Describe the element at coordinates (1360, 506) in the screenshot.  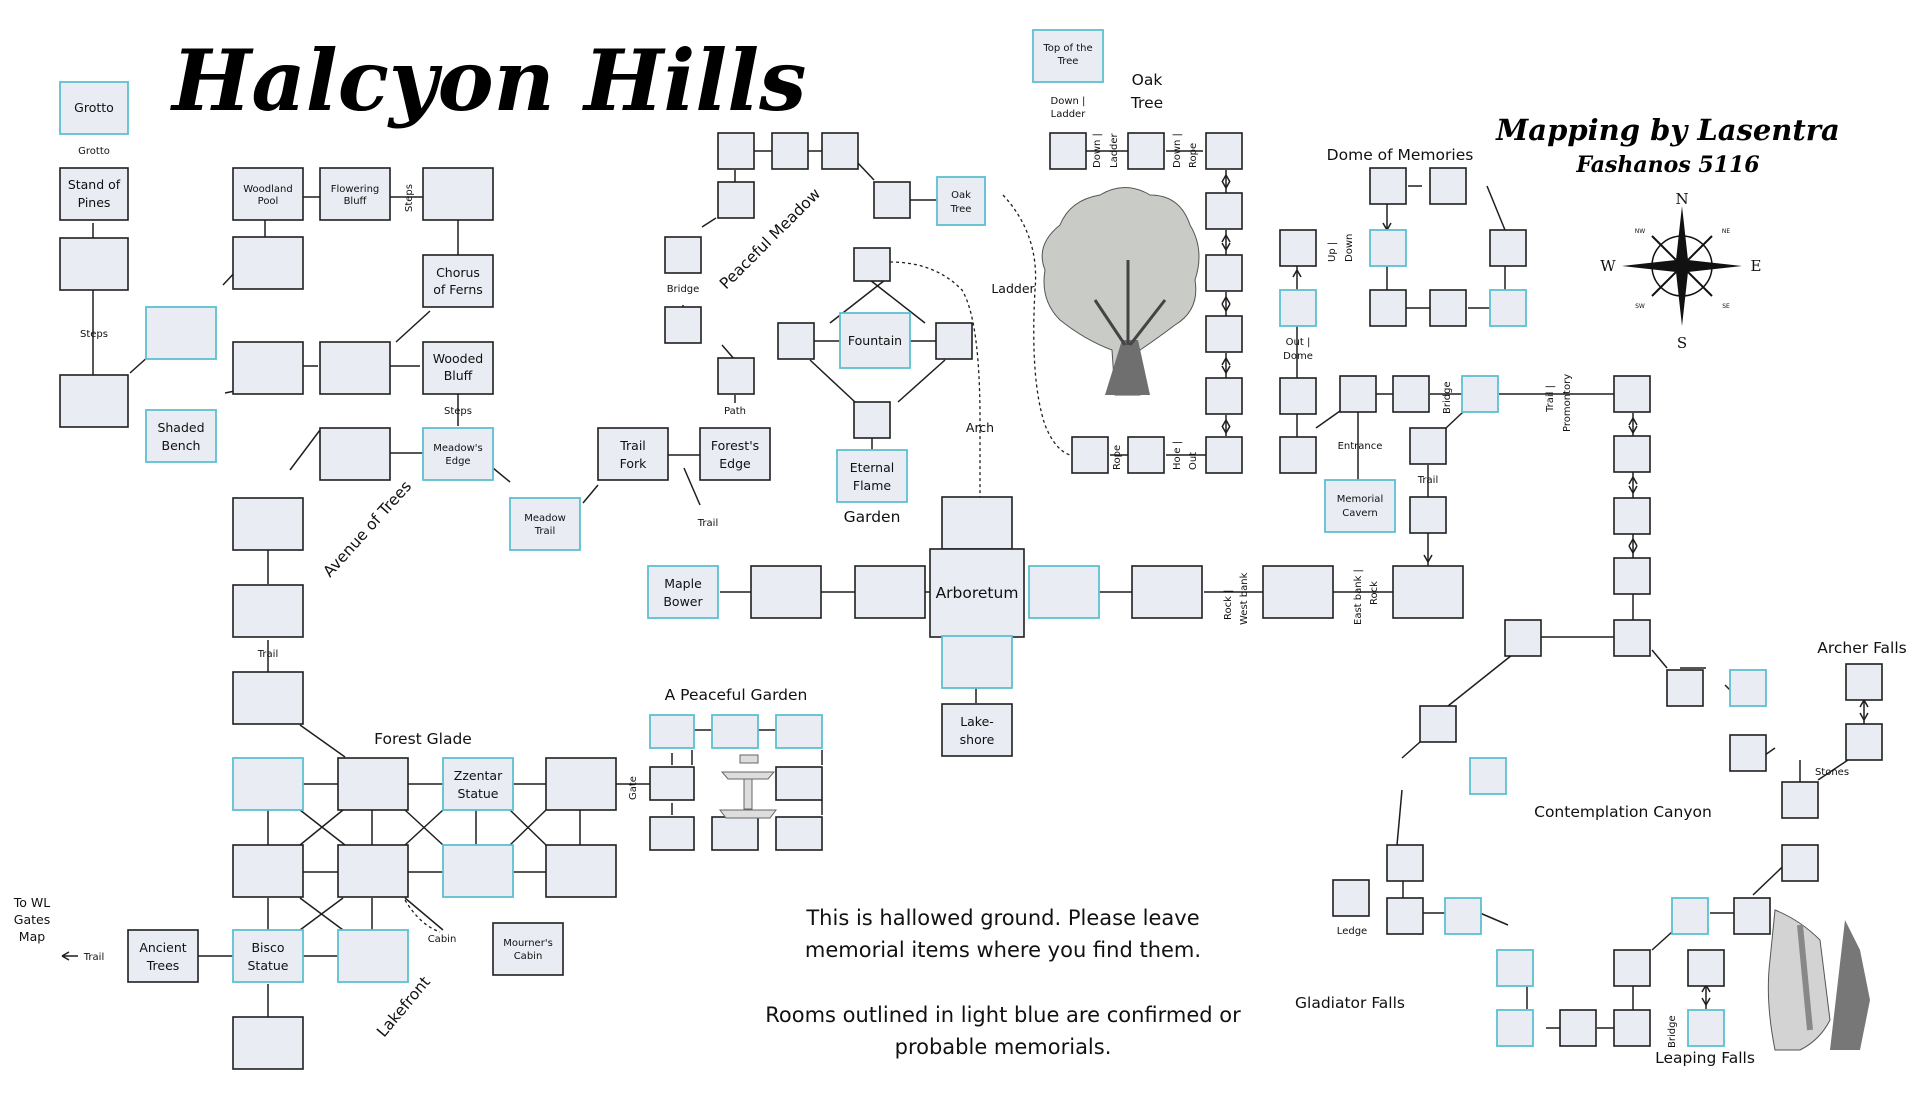
I see `room-memorial-cavern` at that location.